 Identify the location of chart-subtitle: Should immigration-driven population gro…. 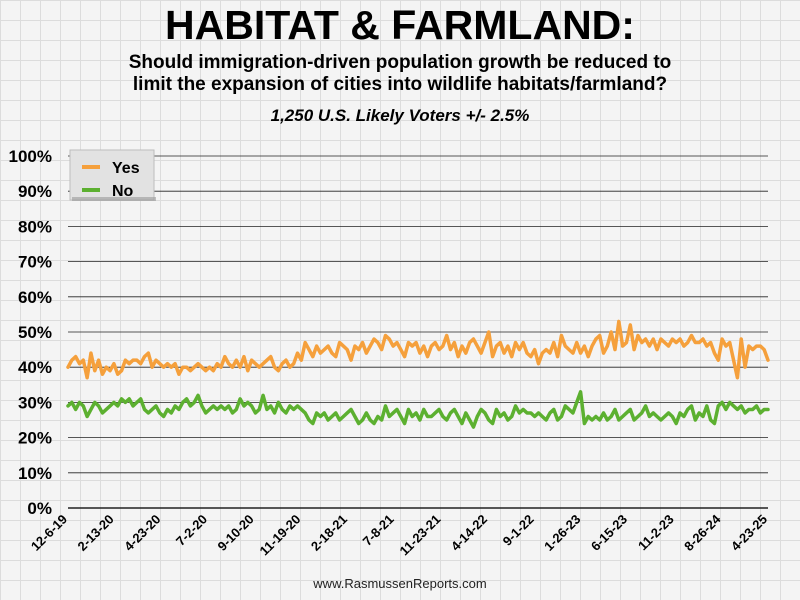
(400, 74).